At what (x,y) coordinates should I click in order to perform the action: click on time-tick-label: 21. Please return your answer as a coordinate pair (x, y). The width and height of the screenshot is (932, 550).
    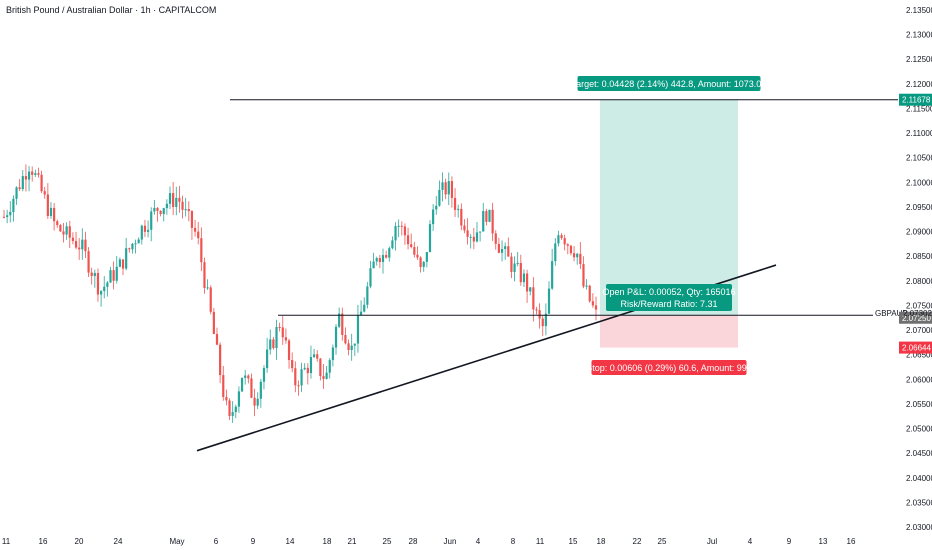
    Looking at the image, I should click on (352, 541).